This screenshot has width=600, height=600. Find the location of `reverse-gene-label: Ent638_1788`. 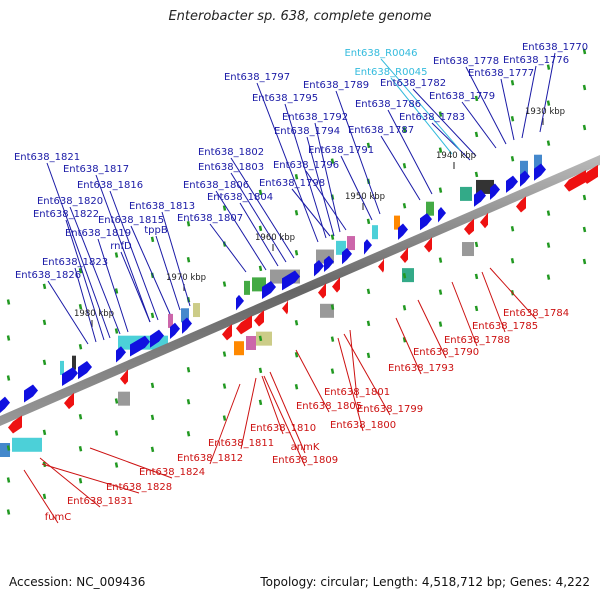

reverse-gene-label: Ent638_1788 is located at coordinates (477, 340).